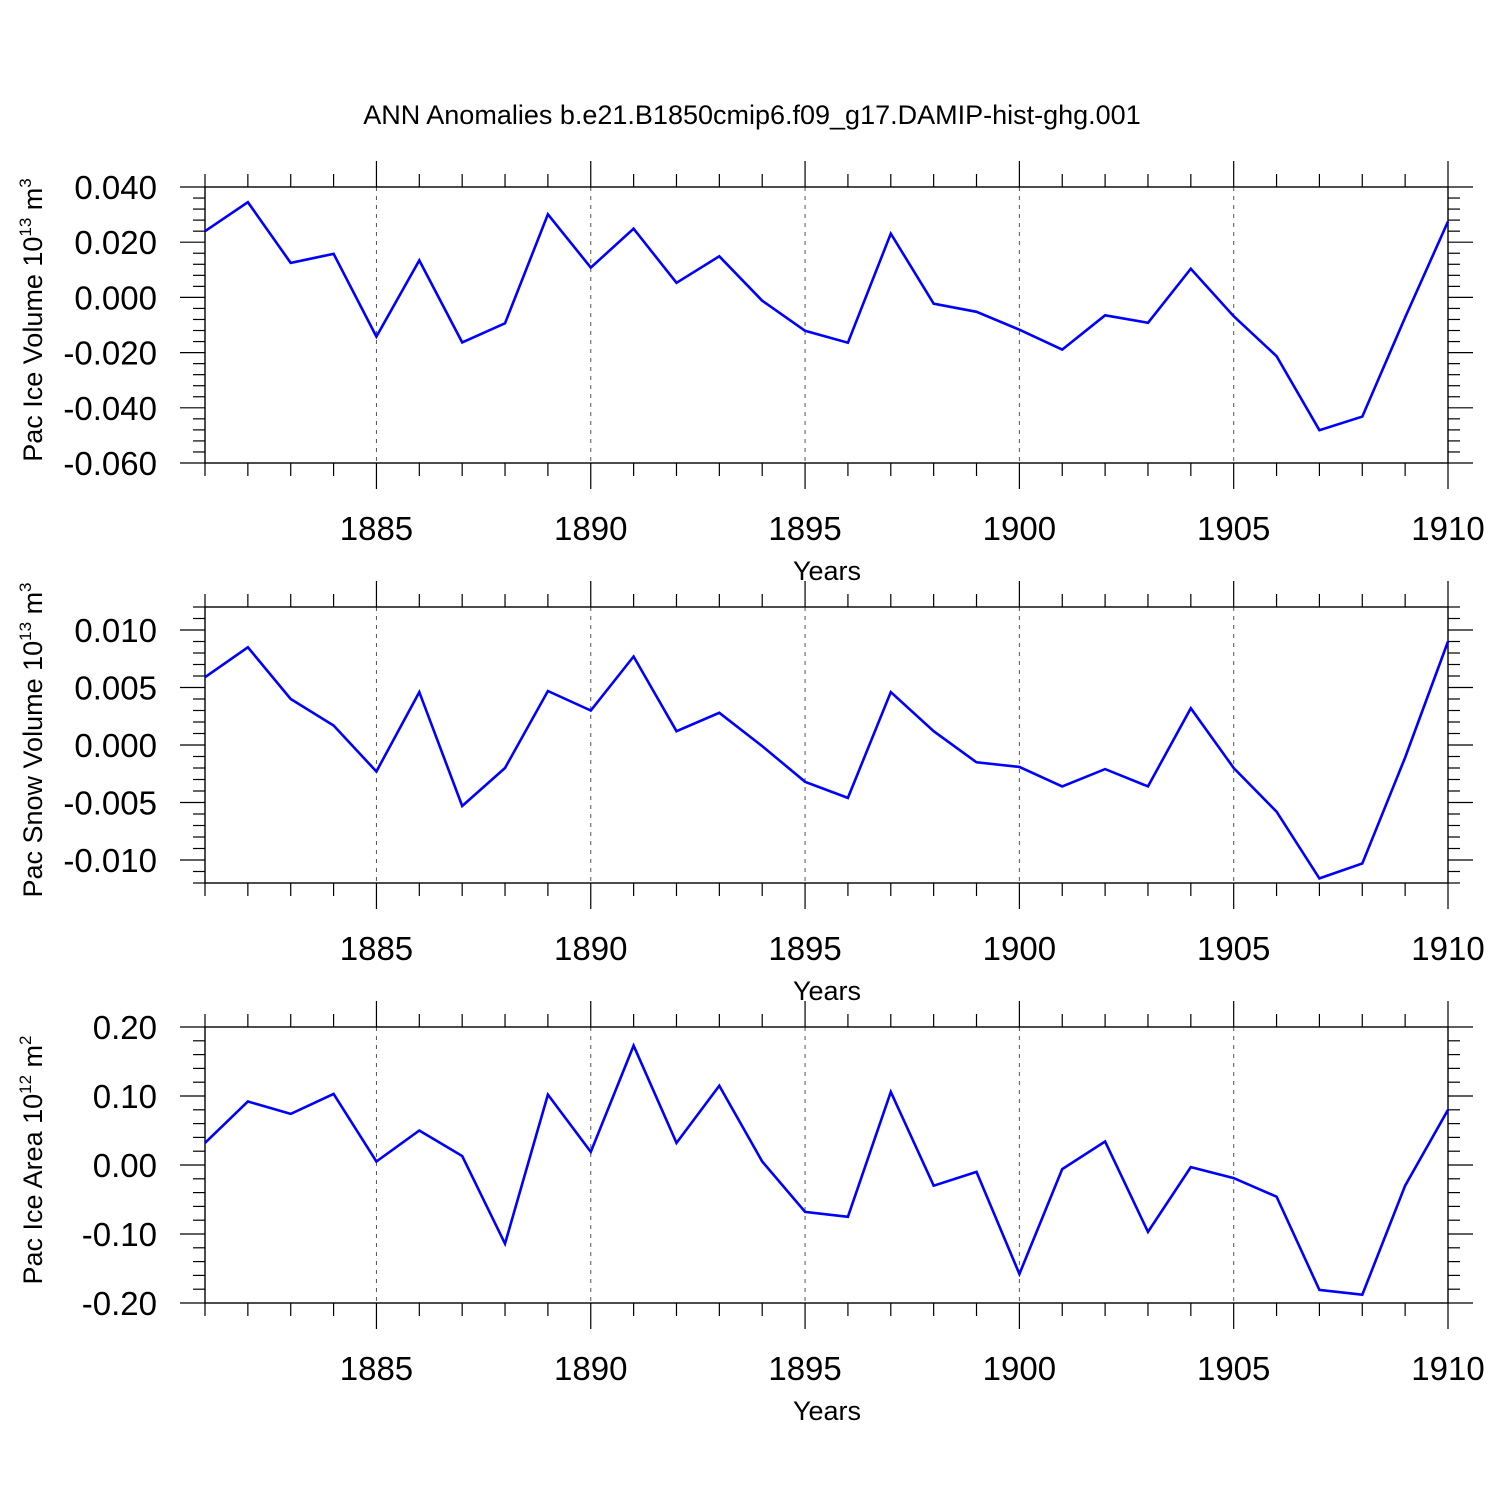  What do you see at coordinates (110, 860) in the screenshot?
I see `y-tick-label: -0.010` at bounding box center [110, 860].